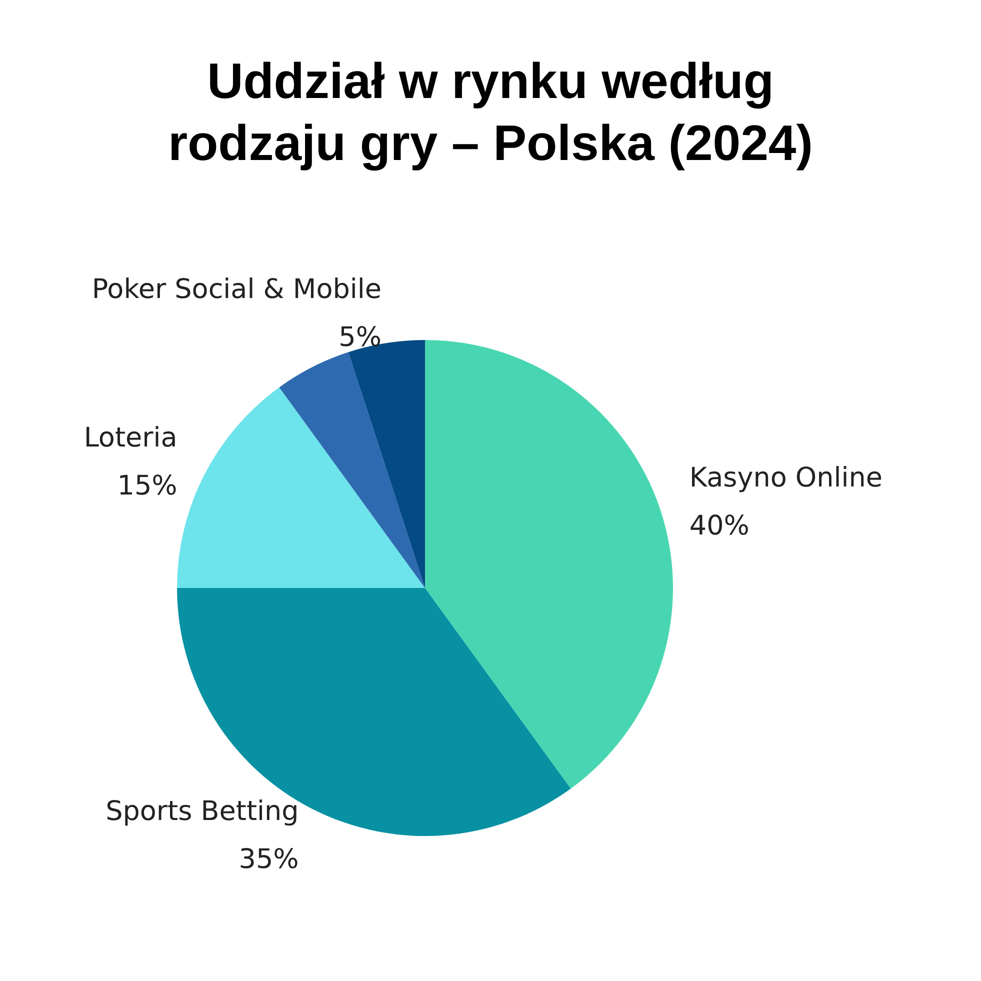  What do you see at coordinates (202, 812) in the screenshot?
I see `slice-label: Sports Betting` at bounding box center [202, 812].